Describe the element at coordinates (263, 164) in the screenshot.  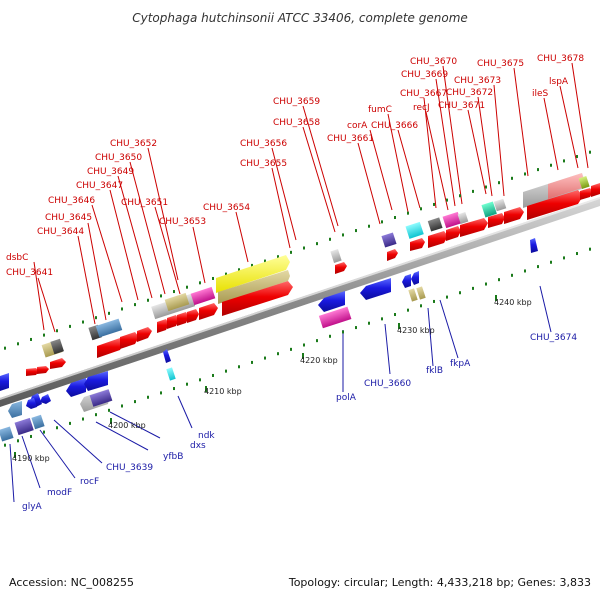
I see `gene-label-chu-3655: CHU_3655` at that location.